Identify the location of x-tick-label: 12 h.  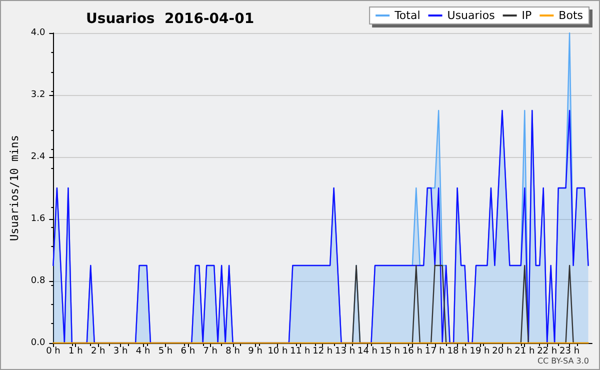
(322, 351).